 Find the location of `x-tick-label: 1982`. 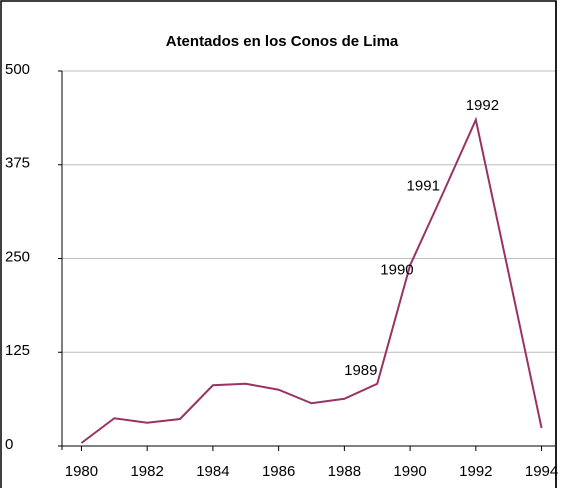

x-tick-label: 1982 is located at coordinates (146, 471).